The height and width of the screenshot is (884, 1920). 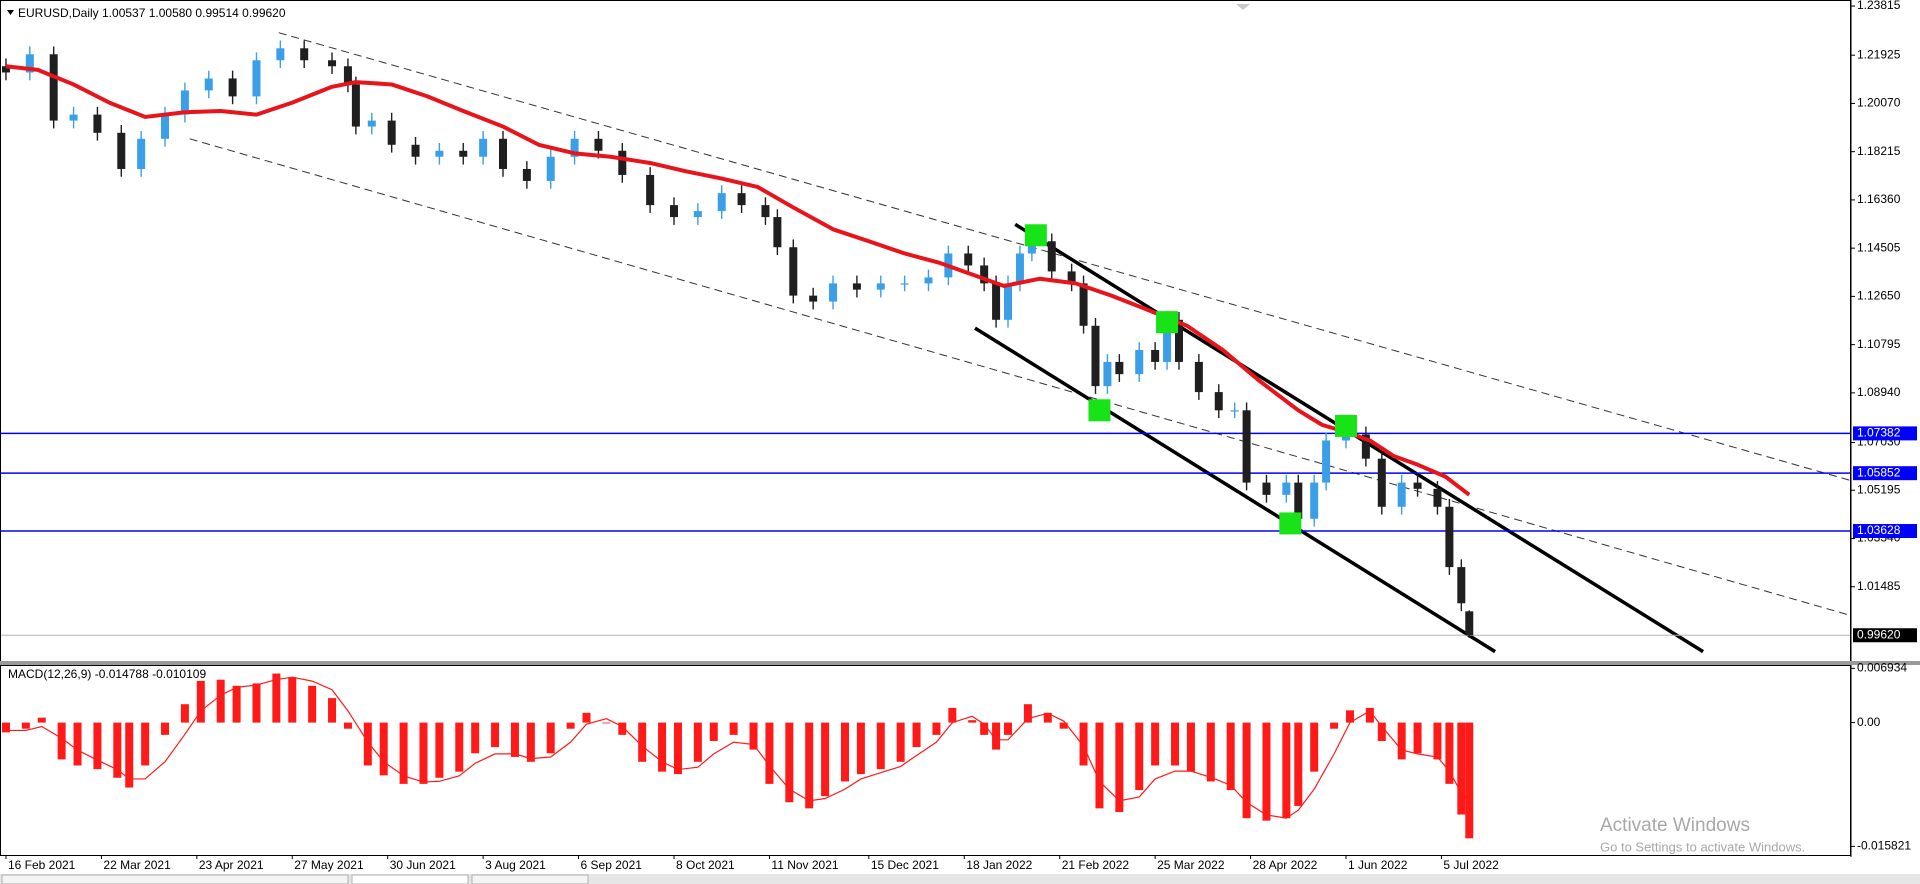 What do you see at coordinates (1882, 668) in the screenshot?
I see `y-tick-label: 0.006934` at bounding box center [1882, 668].